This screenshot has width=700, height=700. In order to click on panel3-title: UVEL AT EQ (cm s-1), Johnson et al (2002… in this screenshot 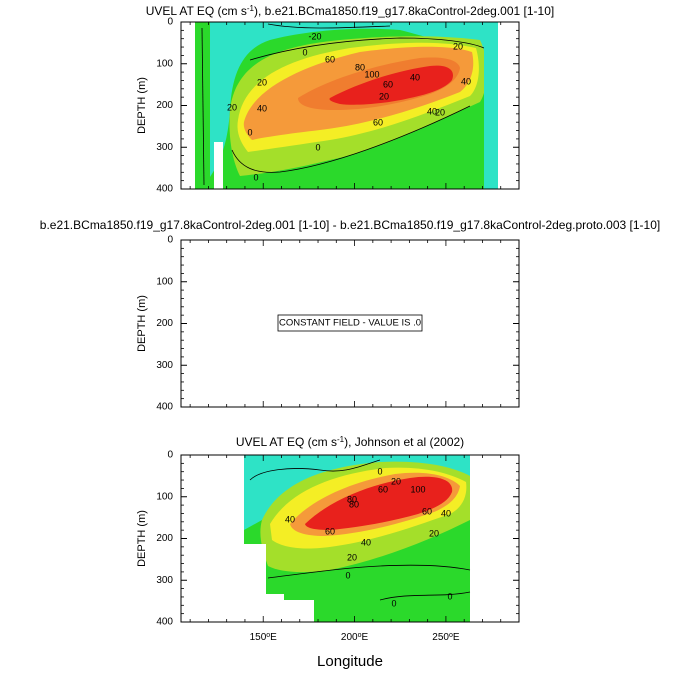, I will do `click(350, 442)`.